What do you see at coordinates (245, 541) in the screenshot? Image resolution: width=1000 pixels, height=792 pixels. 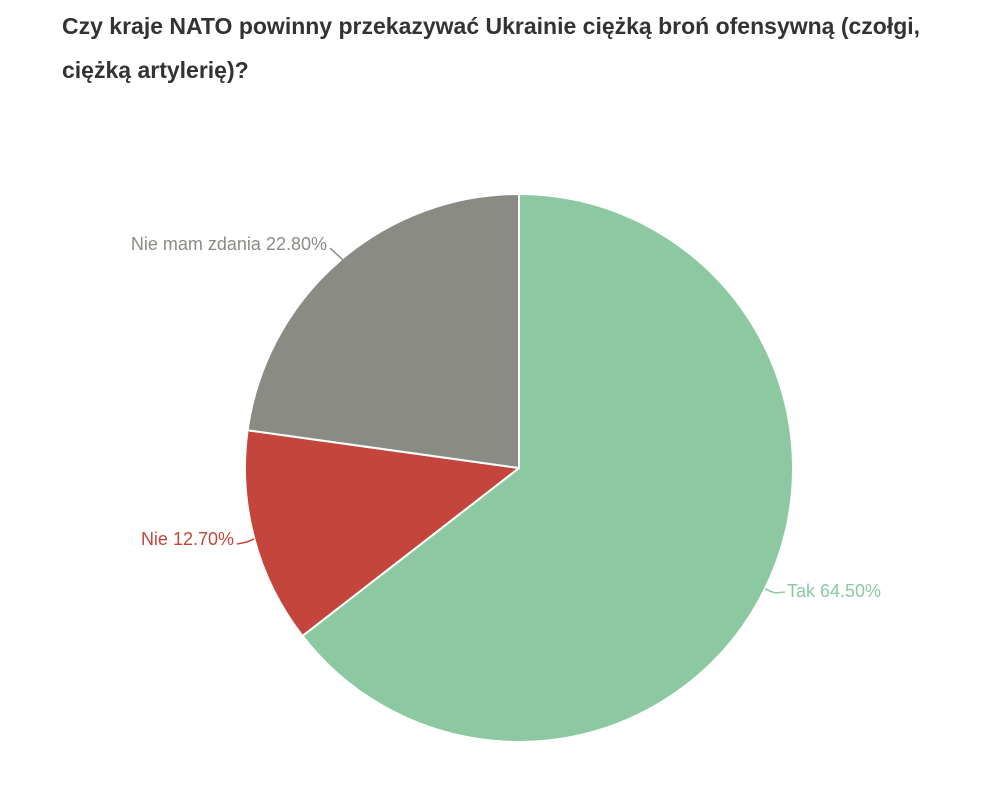 I see `label-connector-nie` at bounding box center [245, 541].